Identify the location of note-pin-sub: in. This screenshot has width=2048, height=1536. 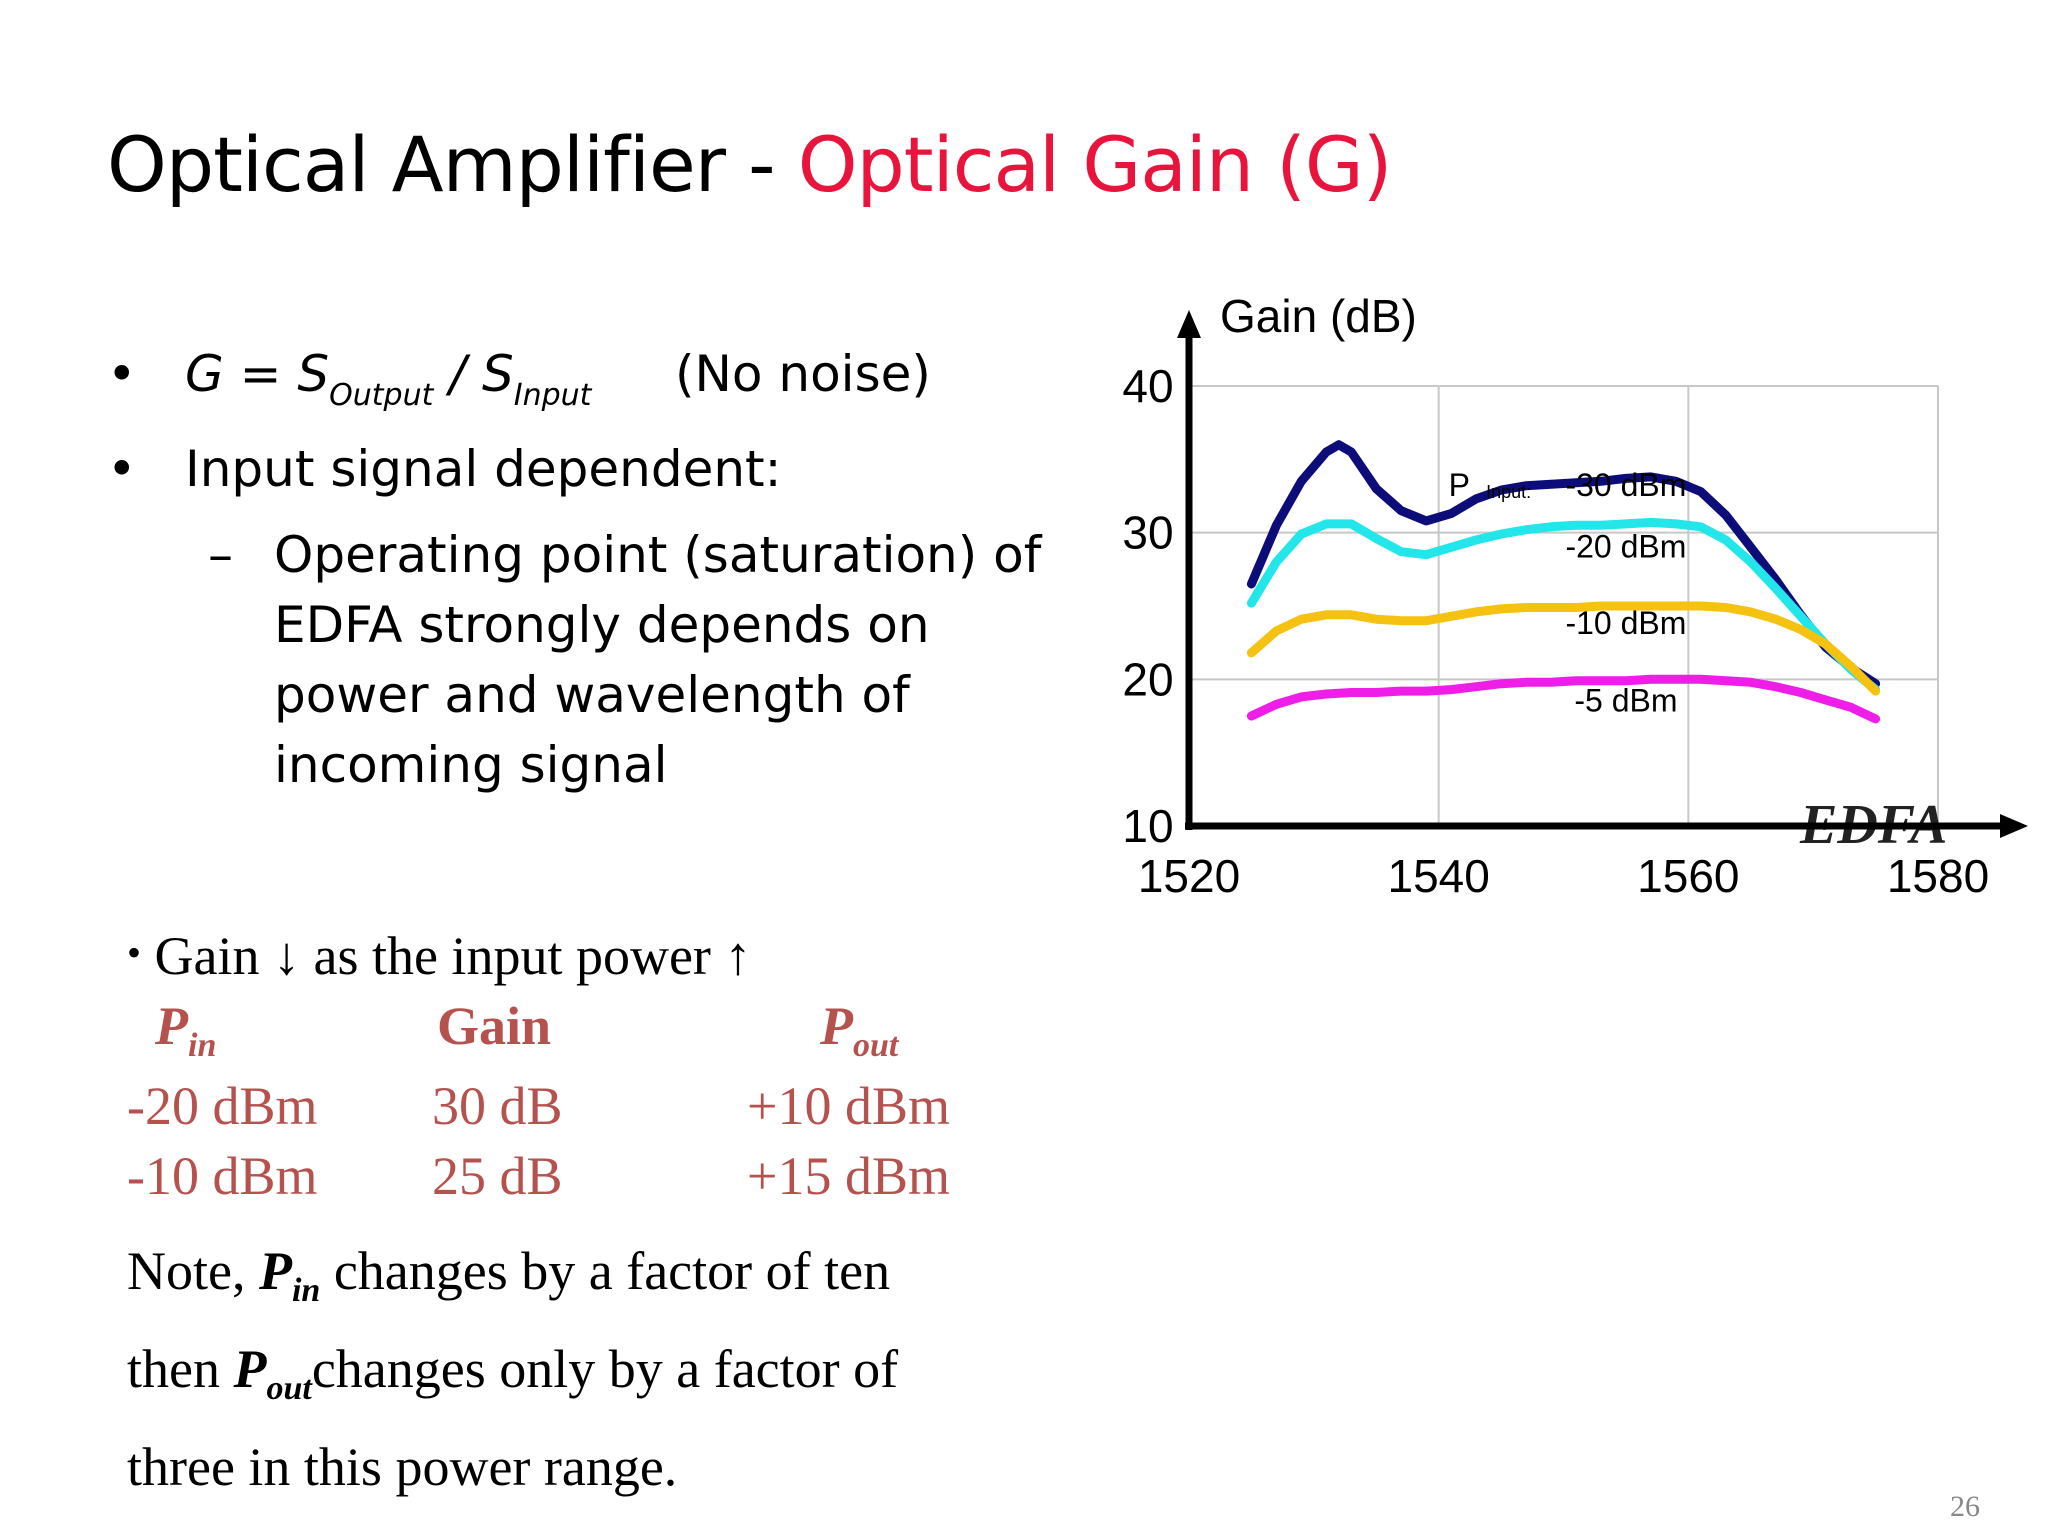
(306, 1290).